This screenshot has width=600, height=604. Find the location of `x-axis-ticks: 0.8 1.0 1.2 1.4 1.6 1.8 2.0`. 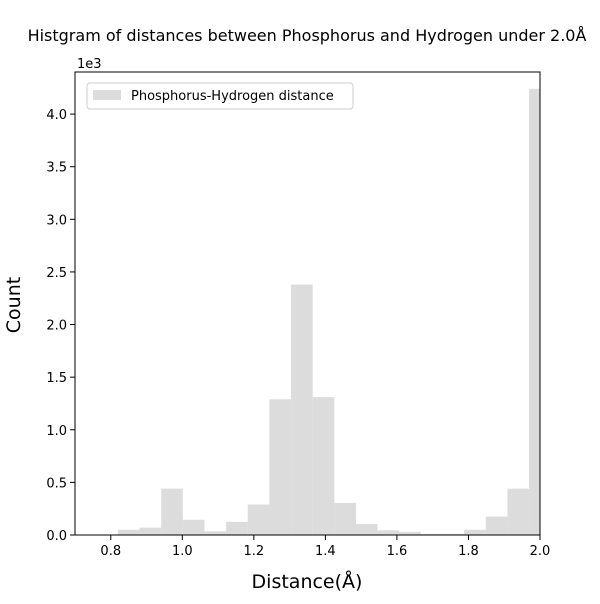

x-axis-ticks: 0.8 1.0 1.2 1.4 1.6 1.8 2.0 is located at coordinates (325, 547).